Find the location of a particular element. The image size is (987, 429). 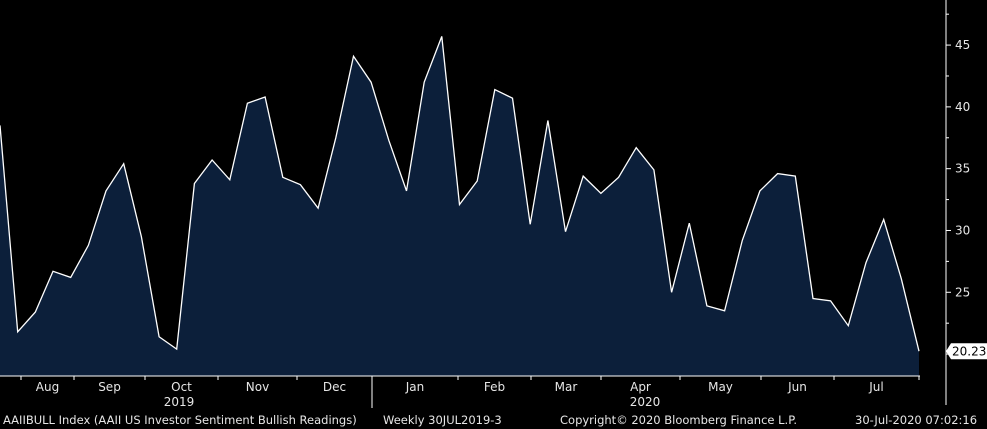

x-tick-label: Feb is located at coordinates (494, 387).